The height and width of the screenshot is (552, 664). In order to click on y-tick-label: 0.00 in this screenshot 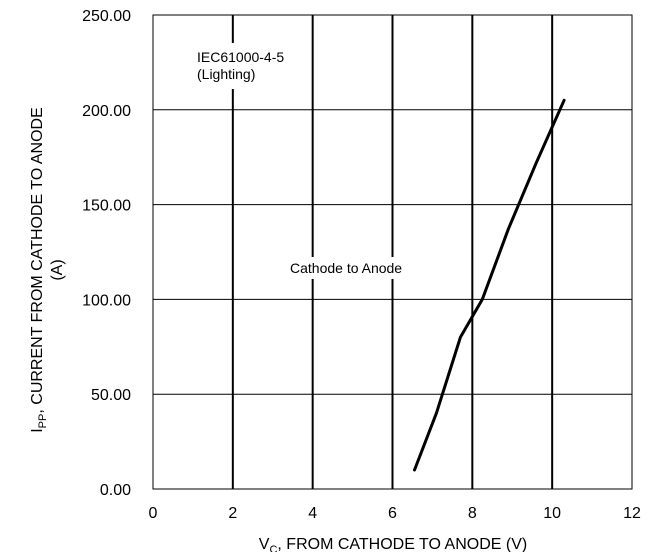, I will do `click(115, 490)`.